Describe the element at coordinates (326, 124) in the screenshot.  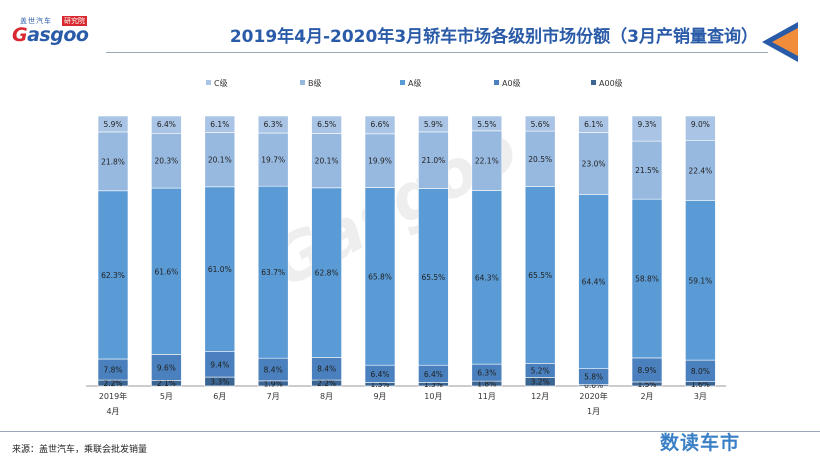
I see `data-label: 6.5%` at that location.